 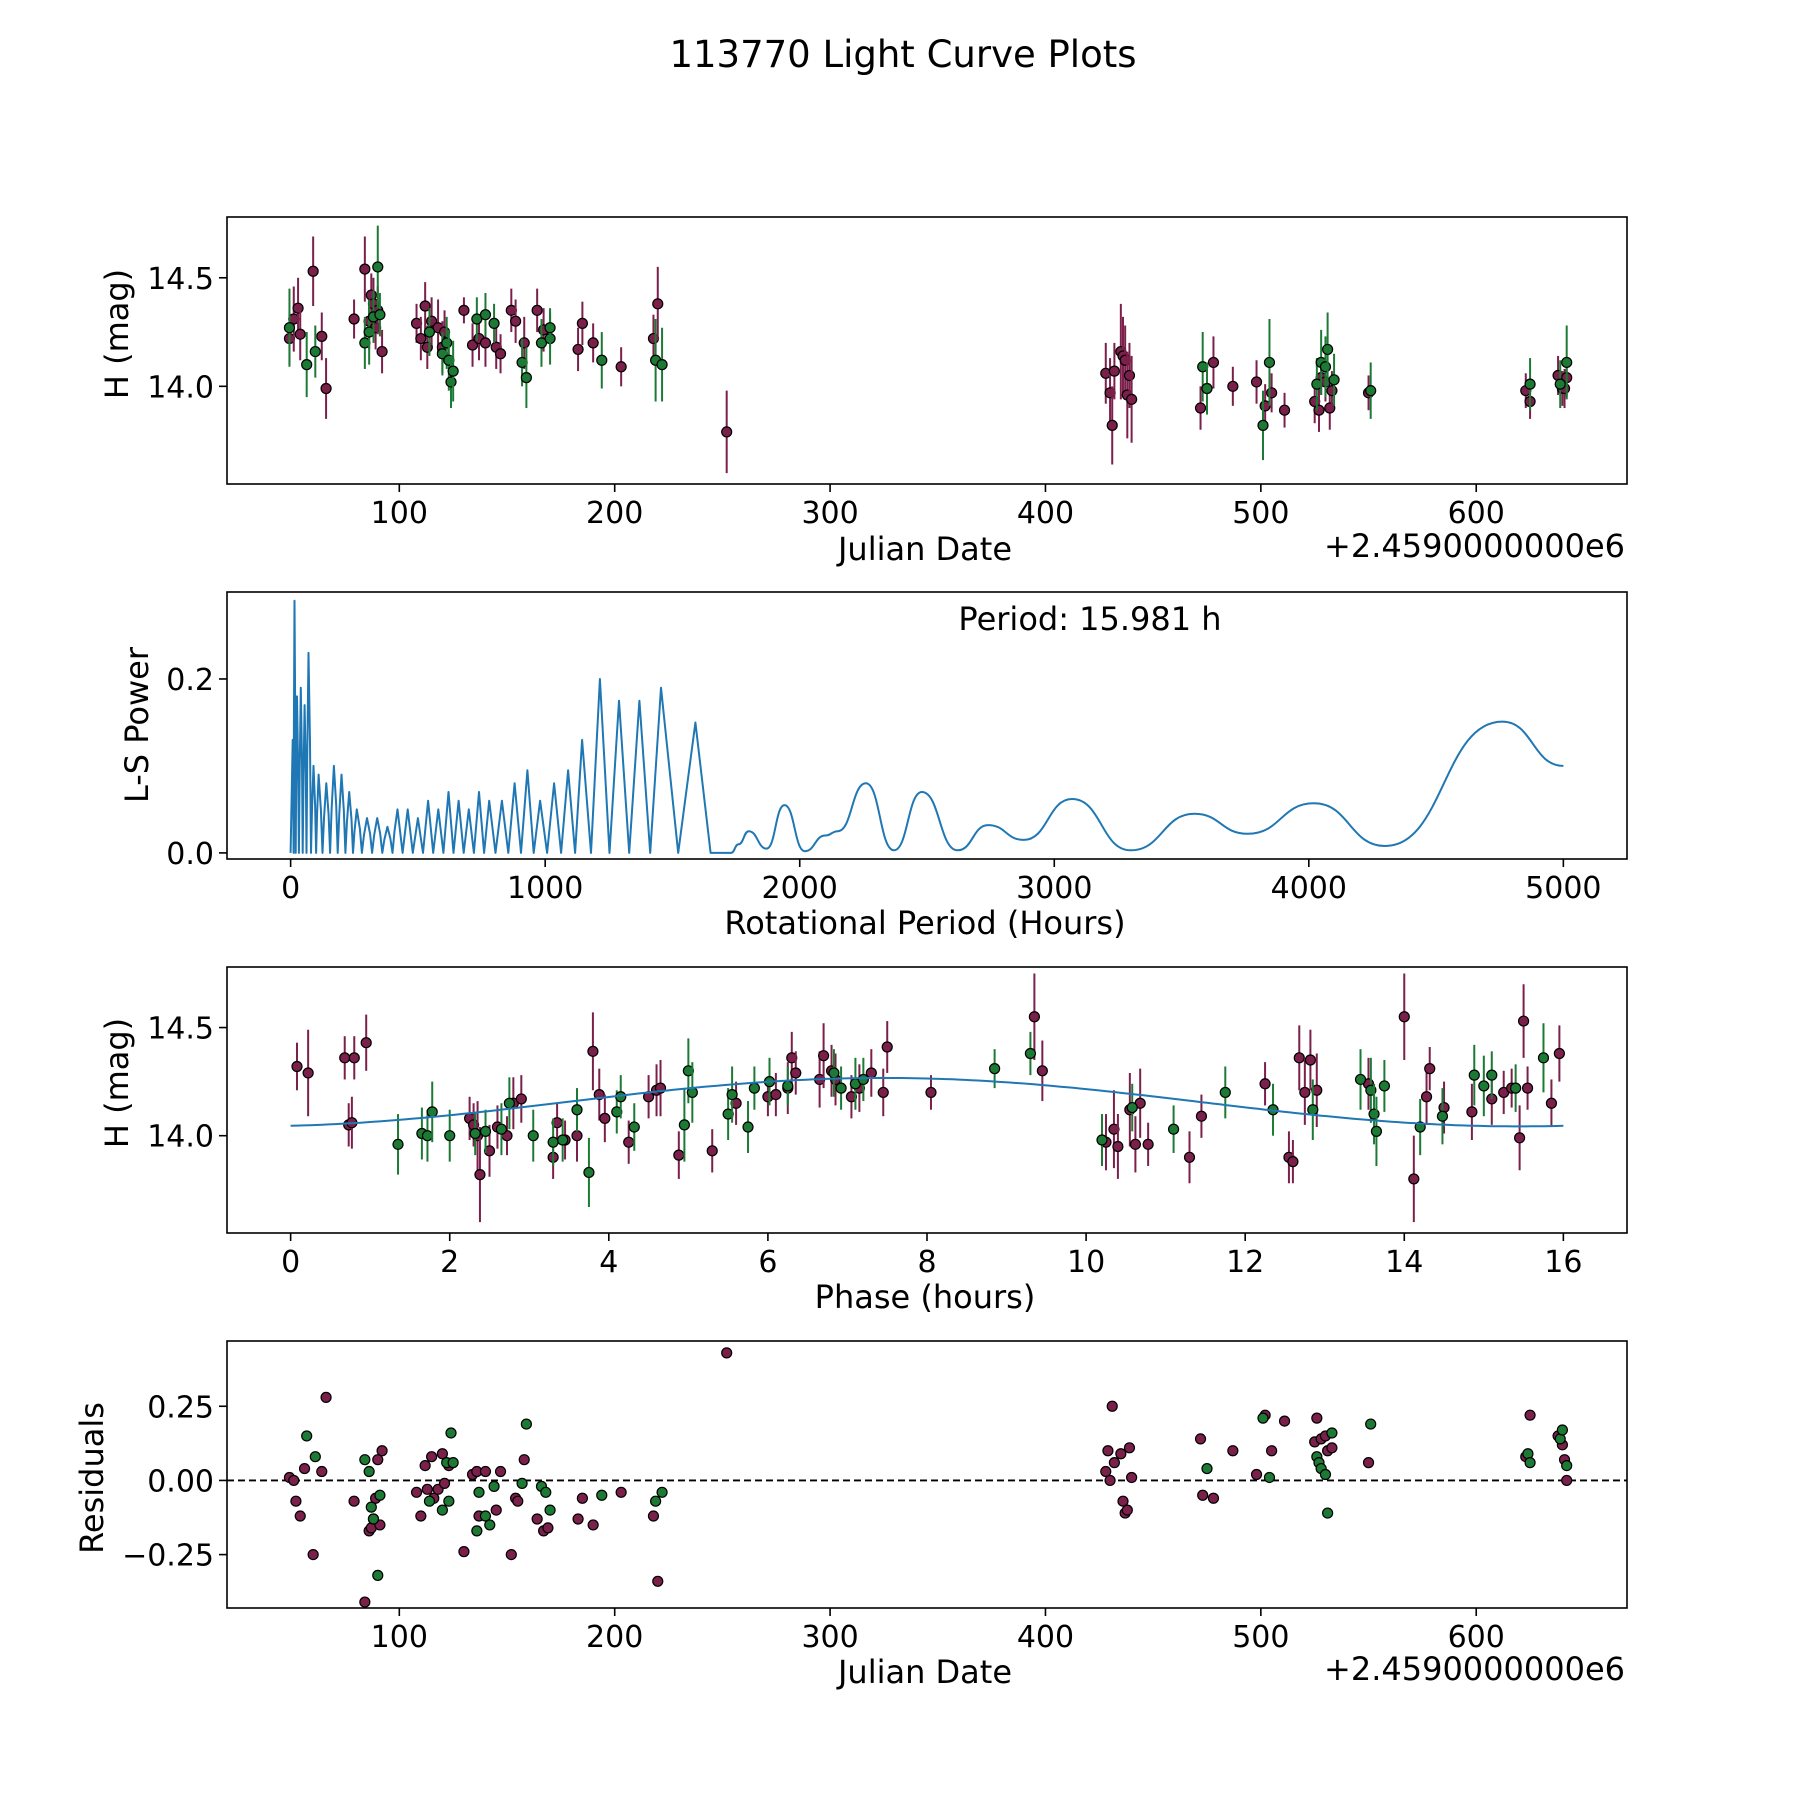 I want to click on periodogram-xtick-label: 0, so click(x=290, y=888).